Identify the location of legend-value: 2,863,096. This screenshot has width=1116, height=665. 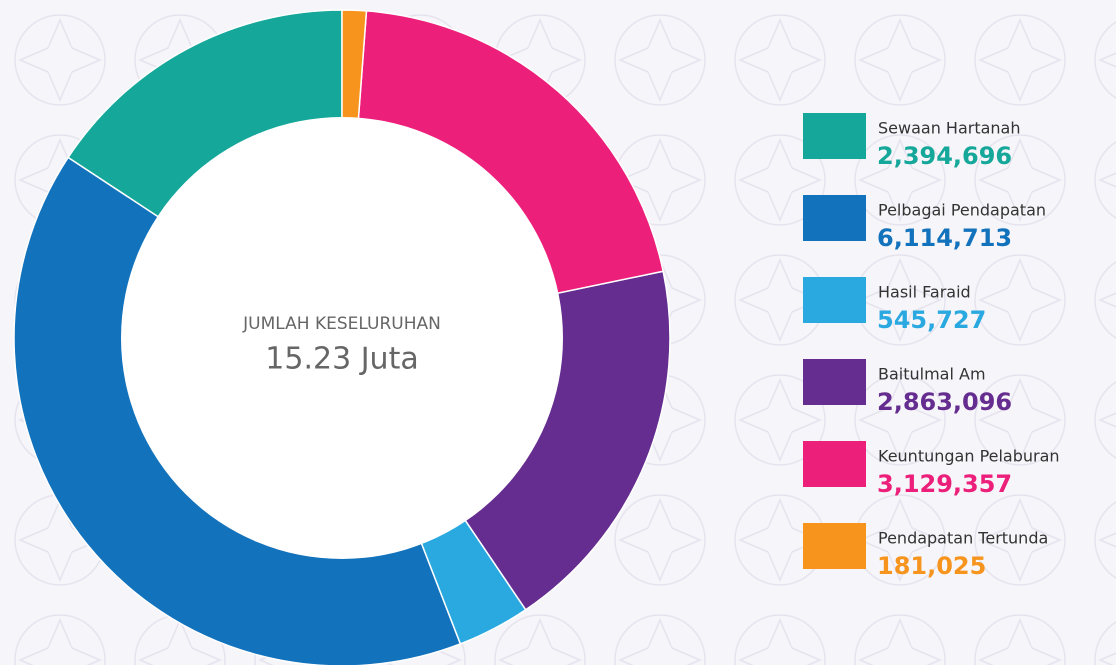
(944, 402).